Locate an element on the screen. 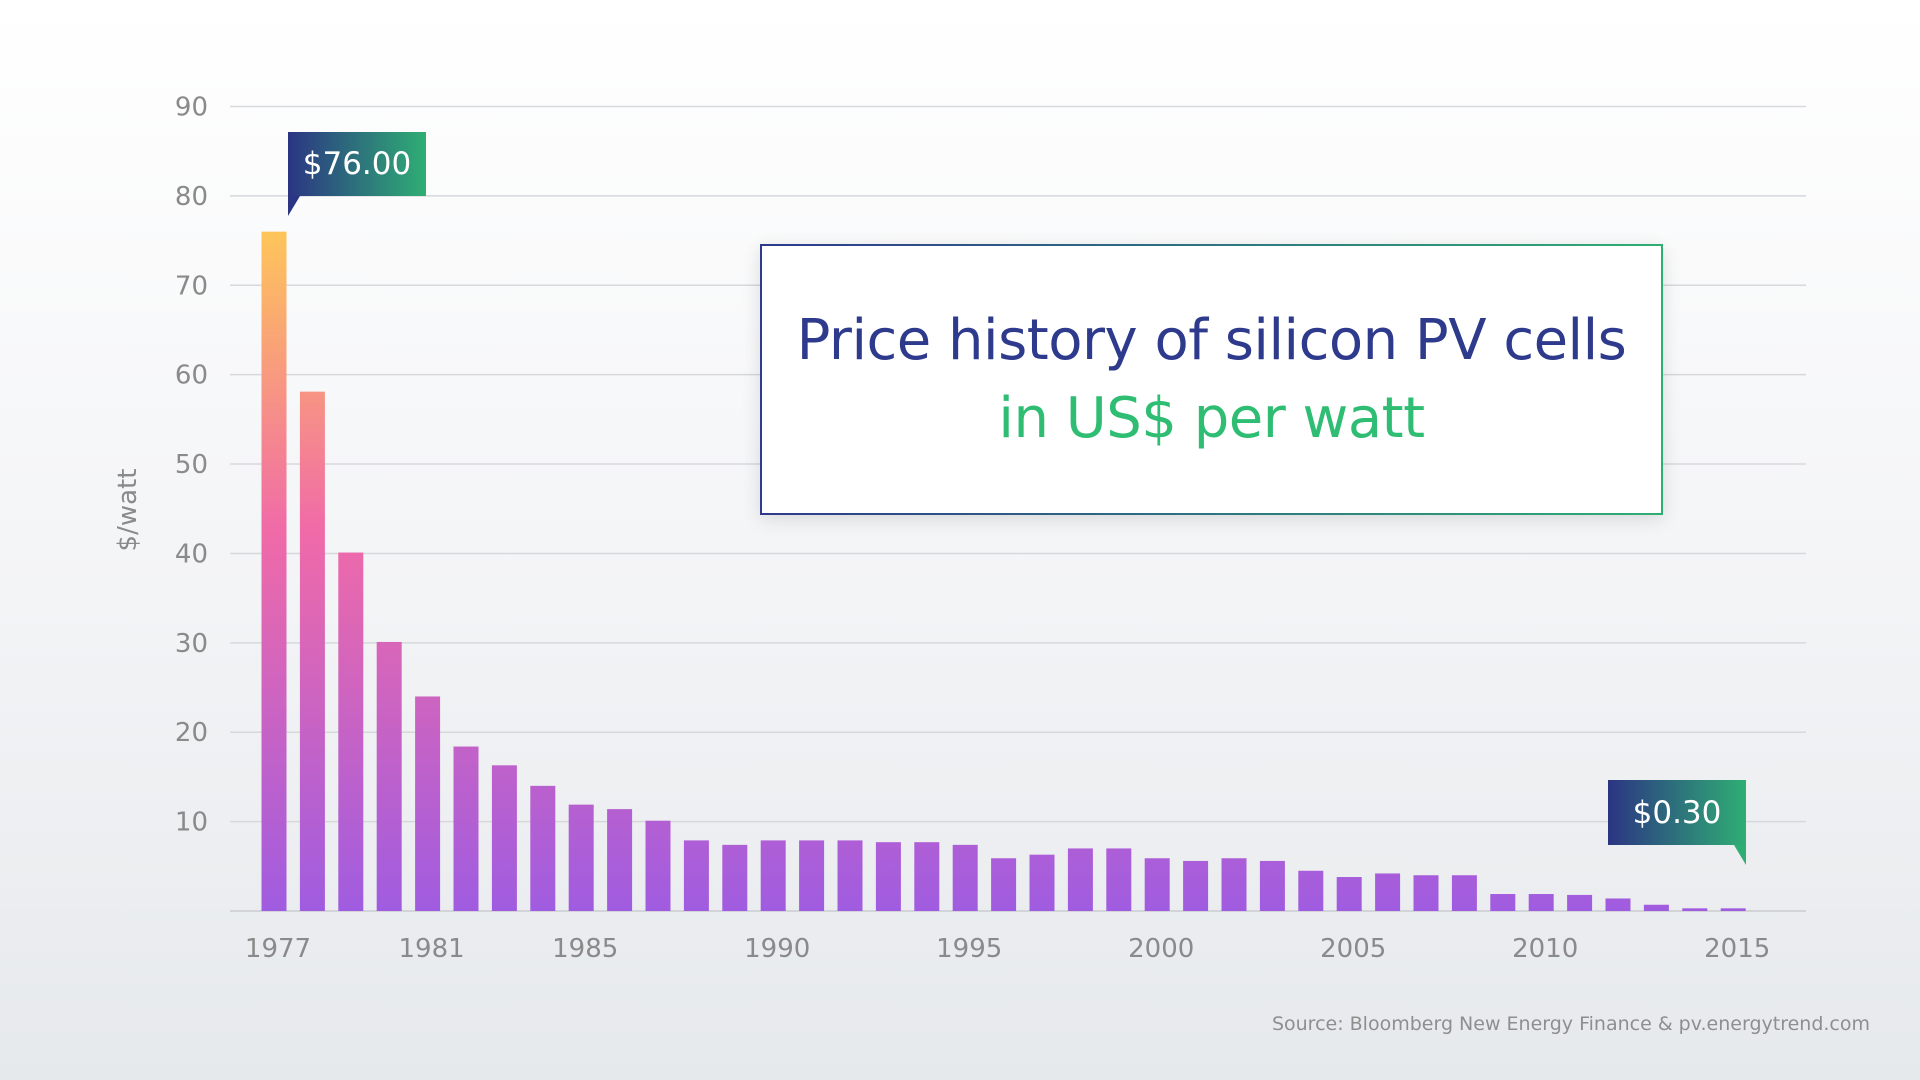 This screenshot has height=1080, width=1920. bar-1995 is located at coordinates (965, 877).